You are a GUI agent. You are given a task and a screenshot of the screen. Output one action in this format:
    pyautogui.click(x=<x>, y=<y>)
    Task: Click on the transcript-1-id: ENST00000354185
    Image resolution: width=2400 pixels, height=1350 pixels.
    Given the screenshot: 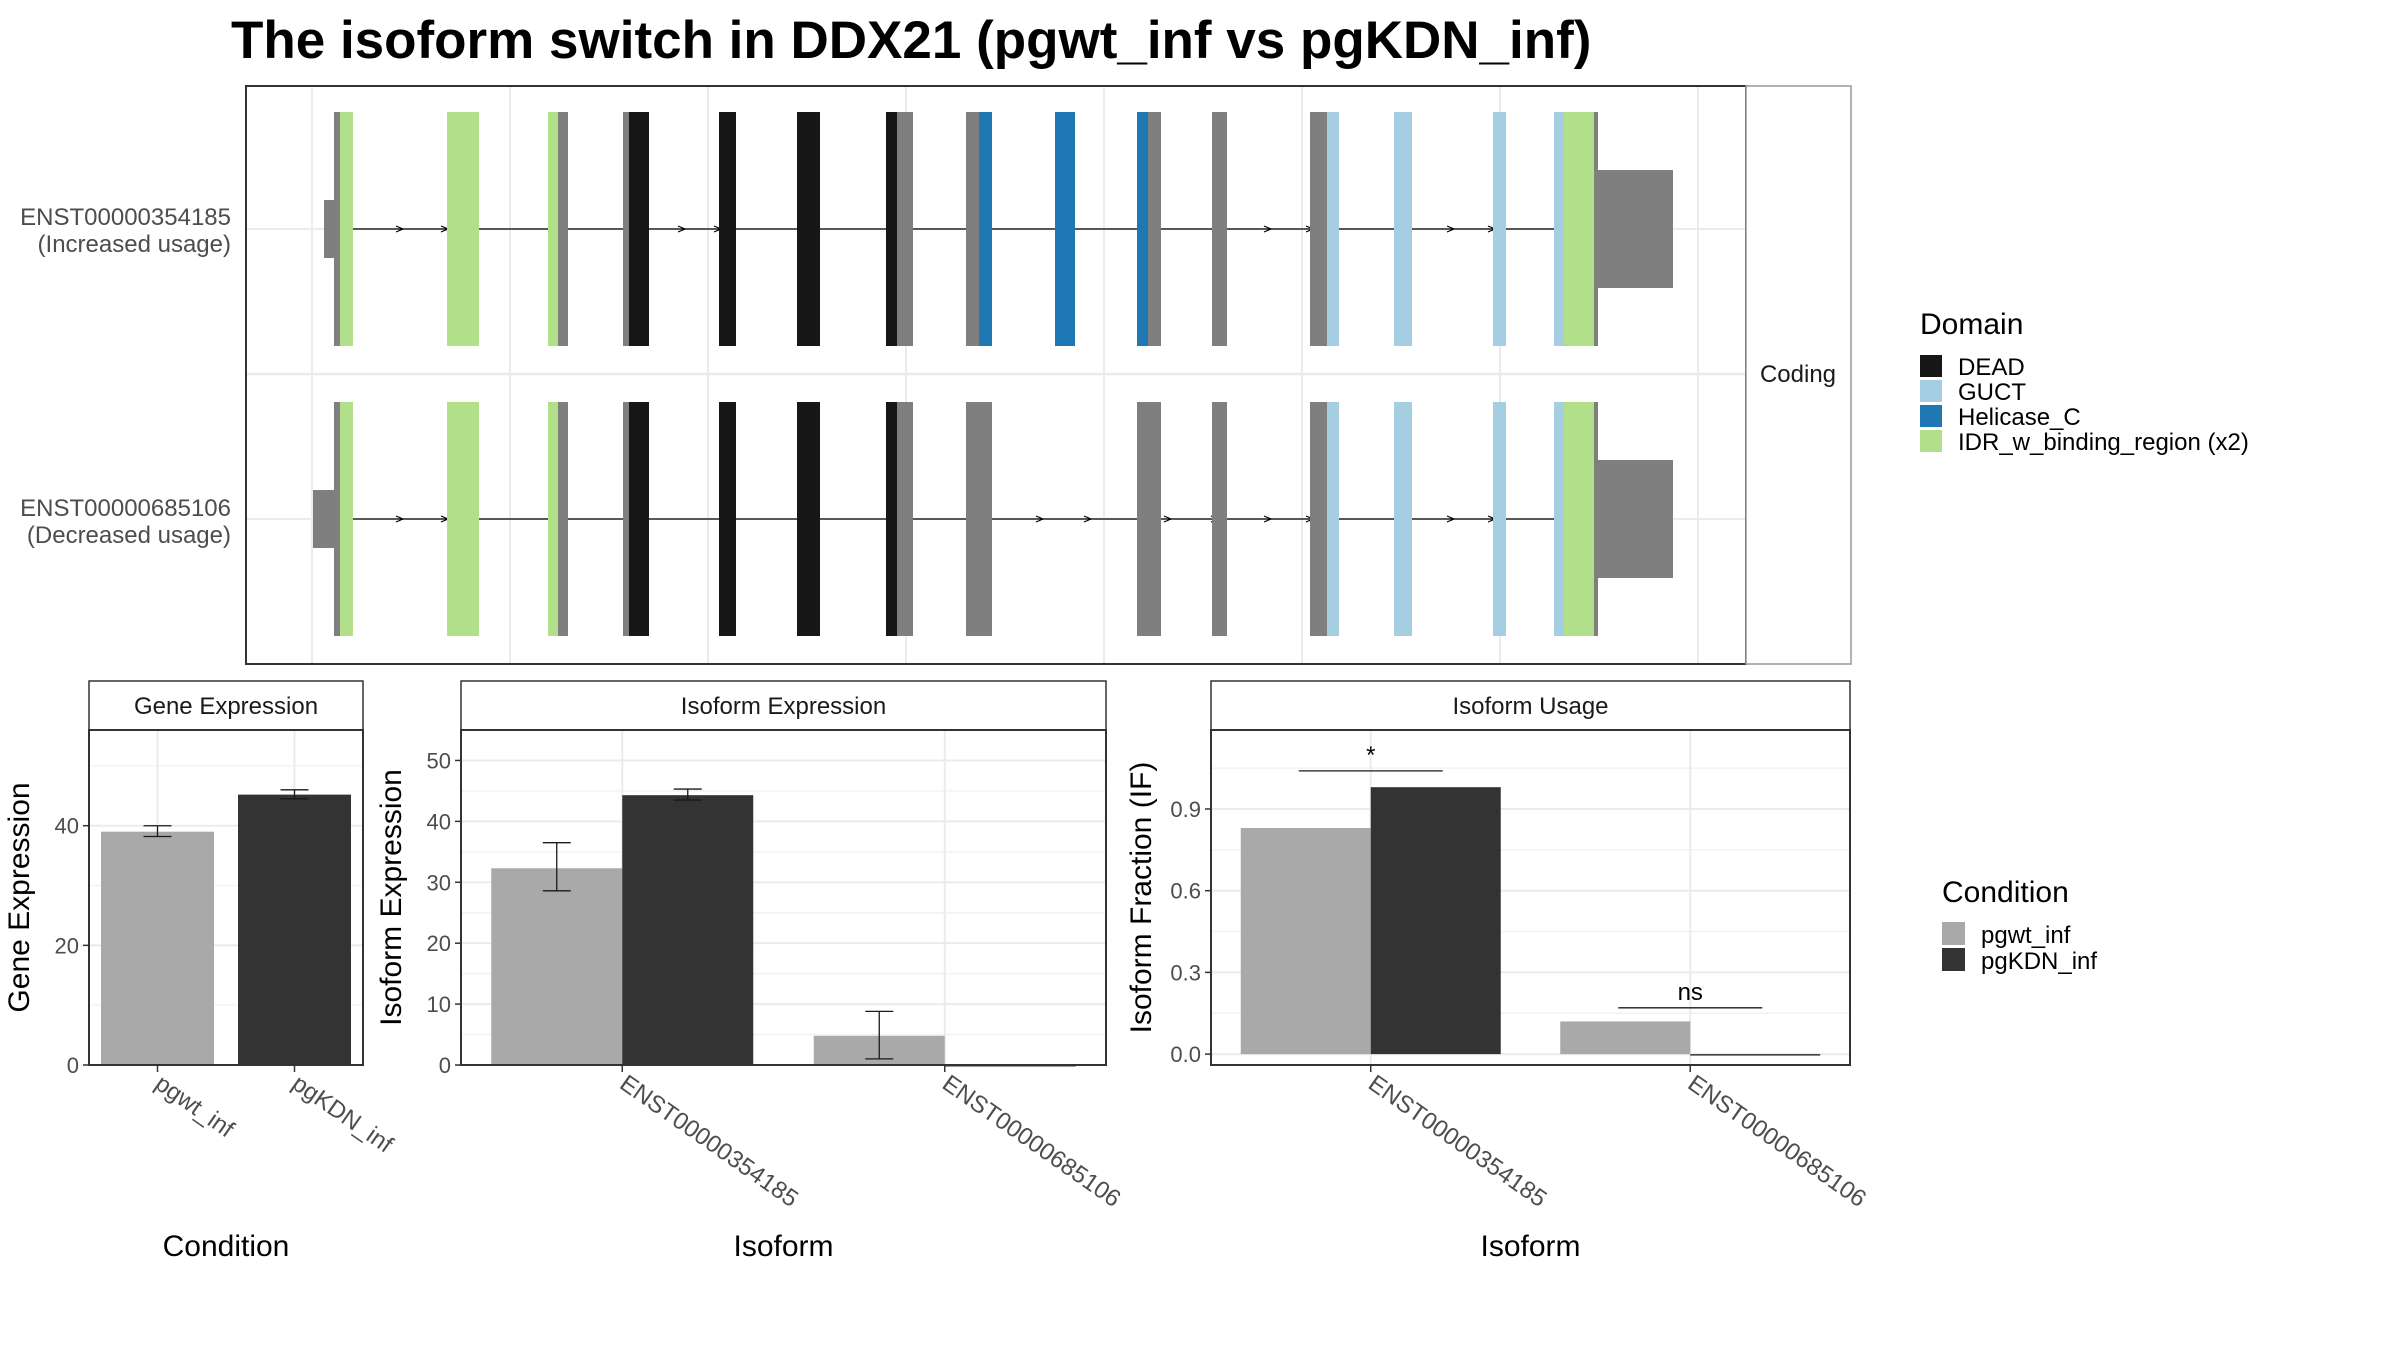 What is the action you would take?
    pyautogui.click(x=125, y=217)
    